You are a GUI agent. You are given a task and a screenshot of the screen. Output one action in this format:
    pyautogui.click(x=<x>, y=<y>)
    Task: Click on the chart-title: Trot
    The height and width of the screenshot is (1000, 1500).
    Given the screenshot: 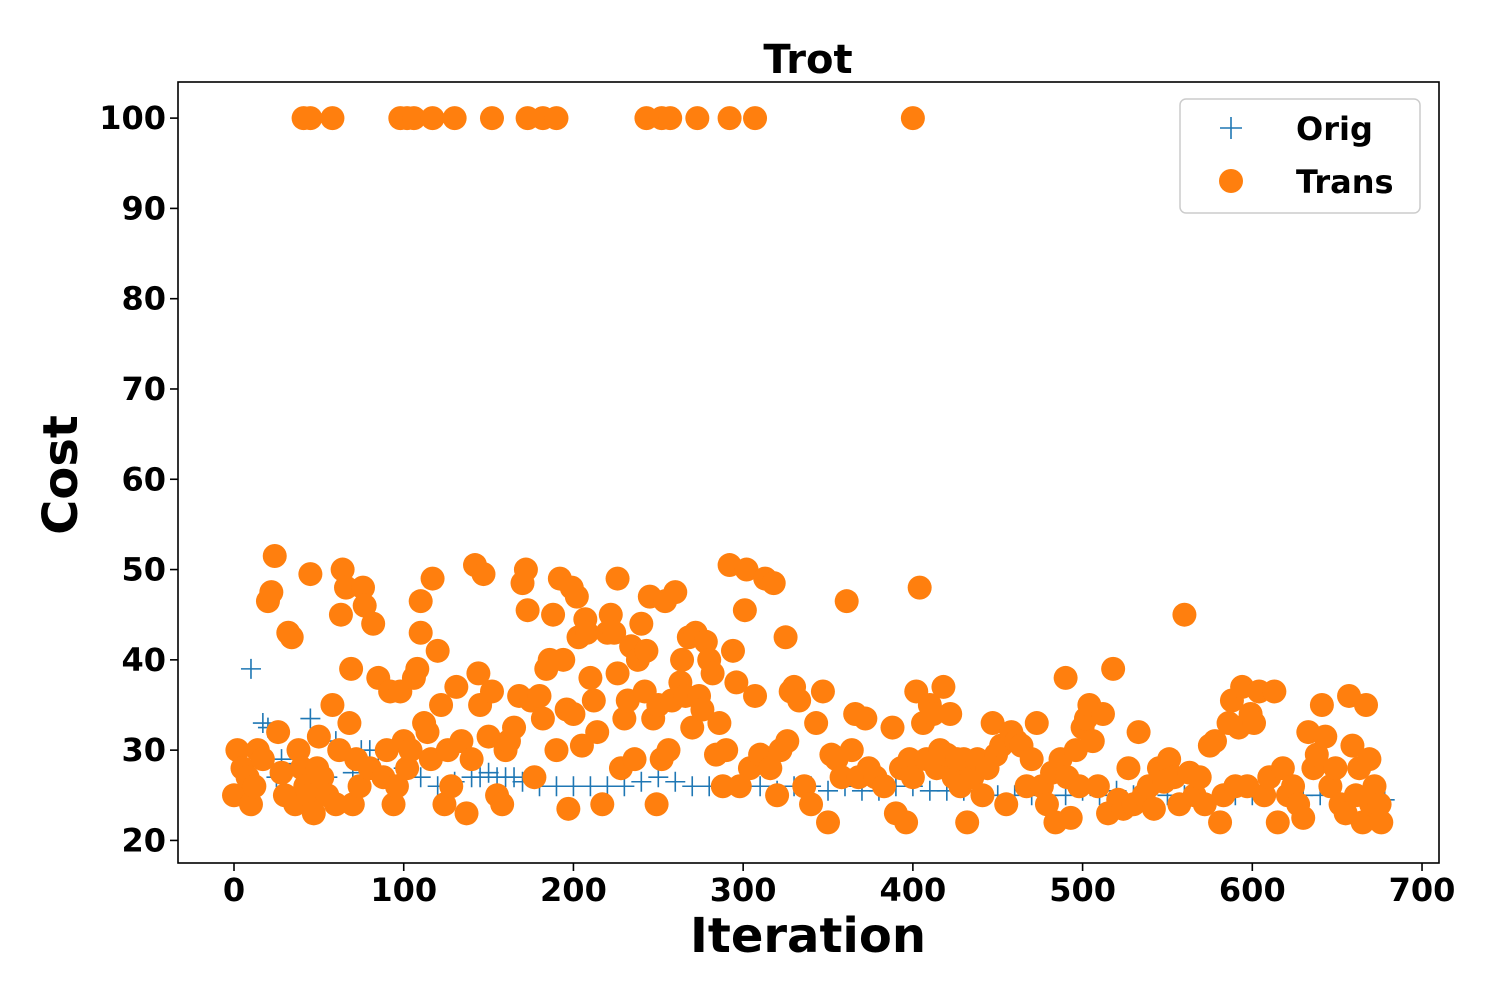 What is the action you would take?
    pyautogui.click(x=807, y=60)
    